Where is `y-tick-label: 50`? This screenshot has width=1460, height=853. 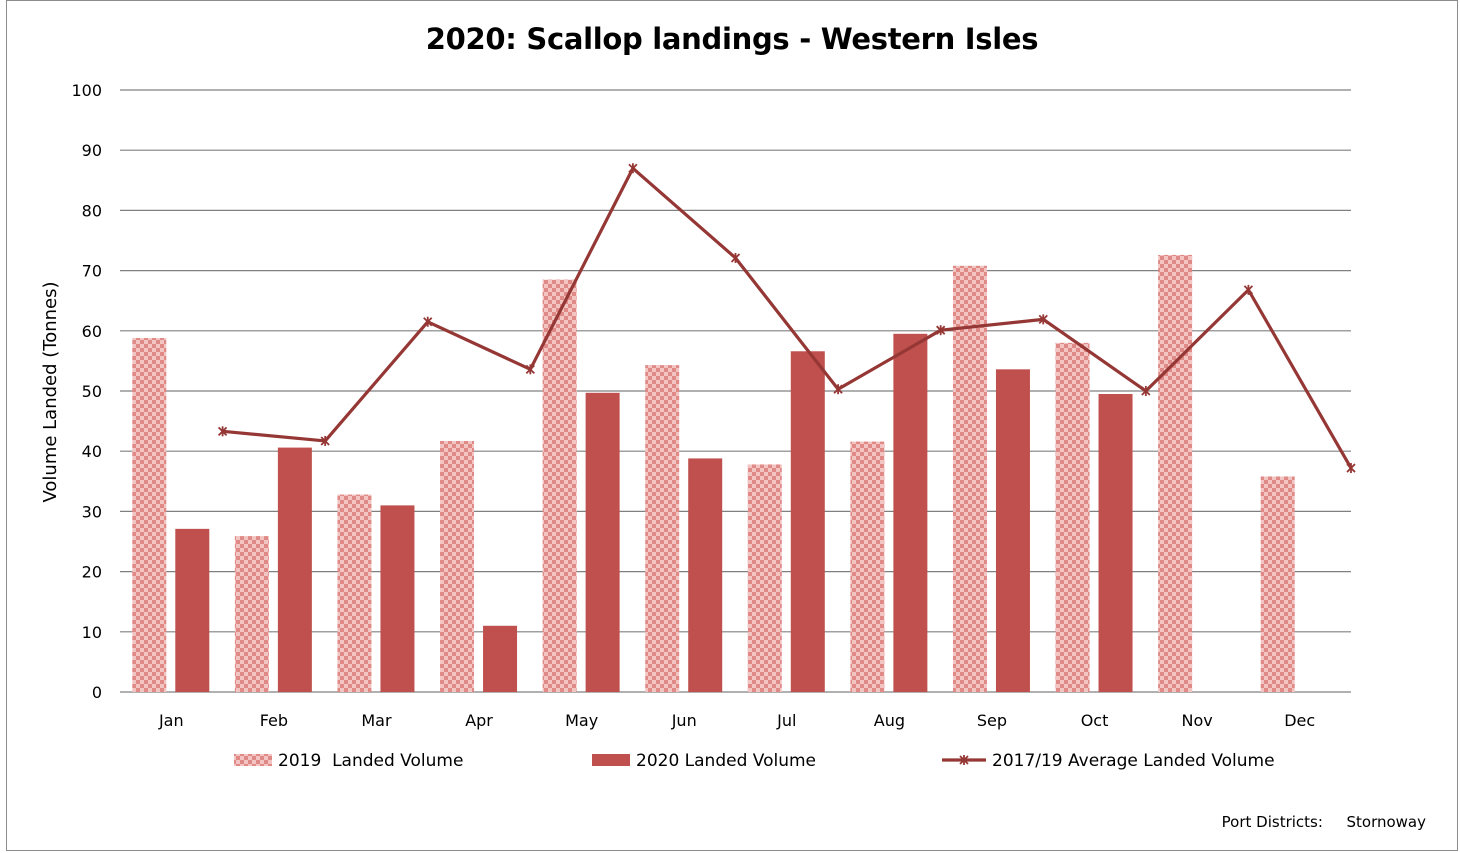
y-tick-label: 50 is located at coordinates (92, 391).